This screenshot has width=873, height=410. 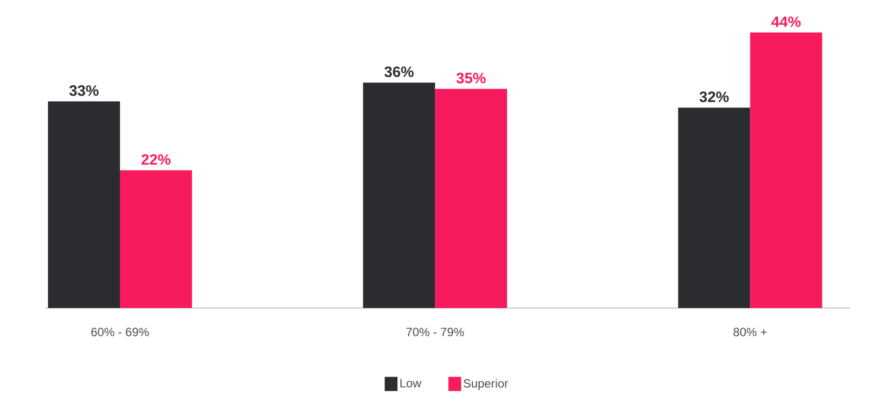 I want to click on legend-label: Superior, so click(x=486, y=384).